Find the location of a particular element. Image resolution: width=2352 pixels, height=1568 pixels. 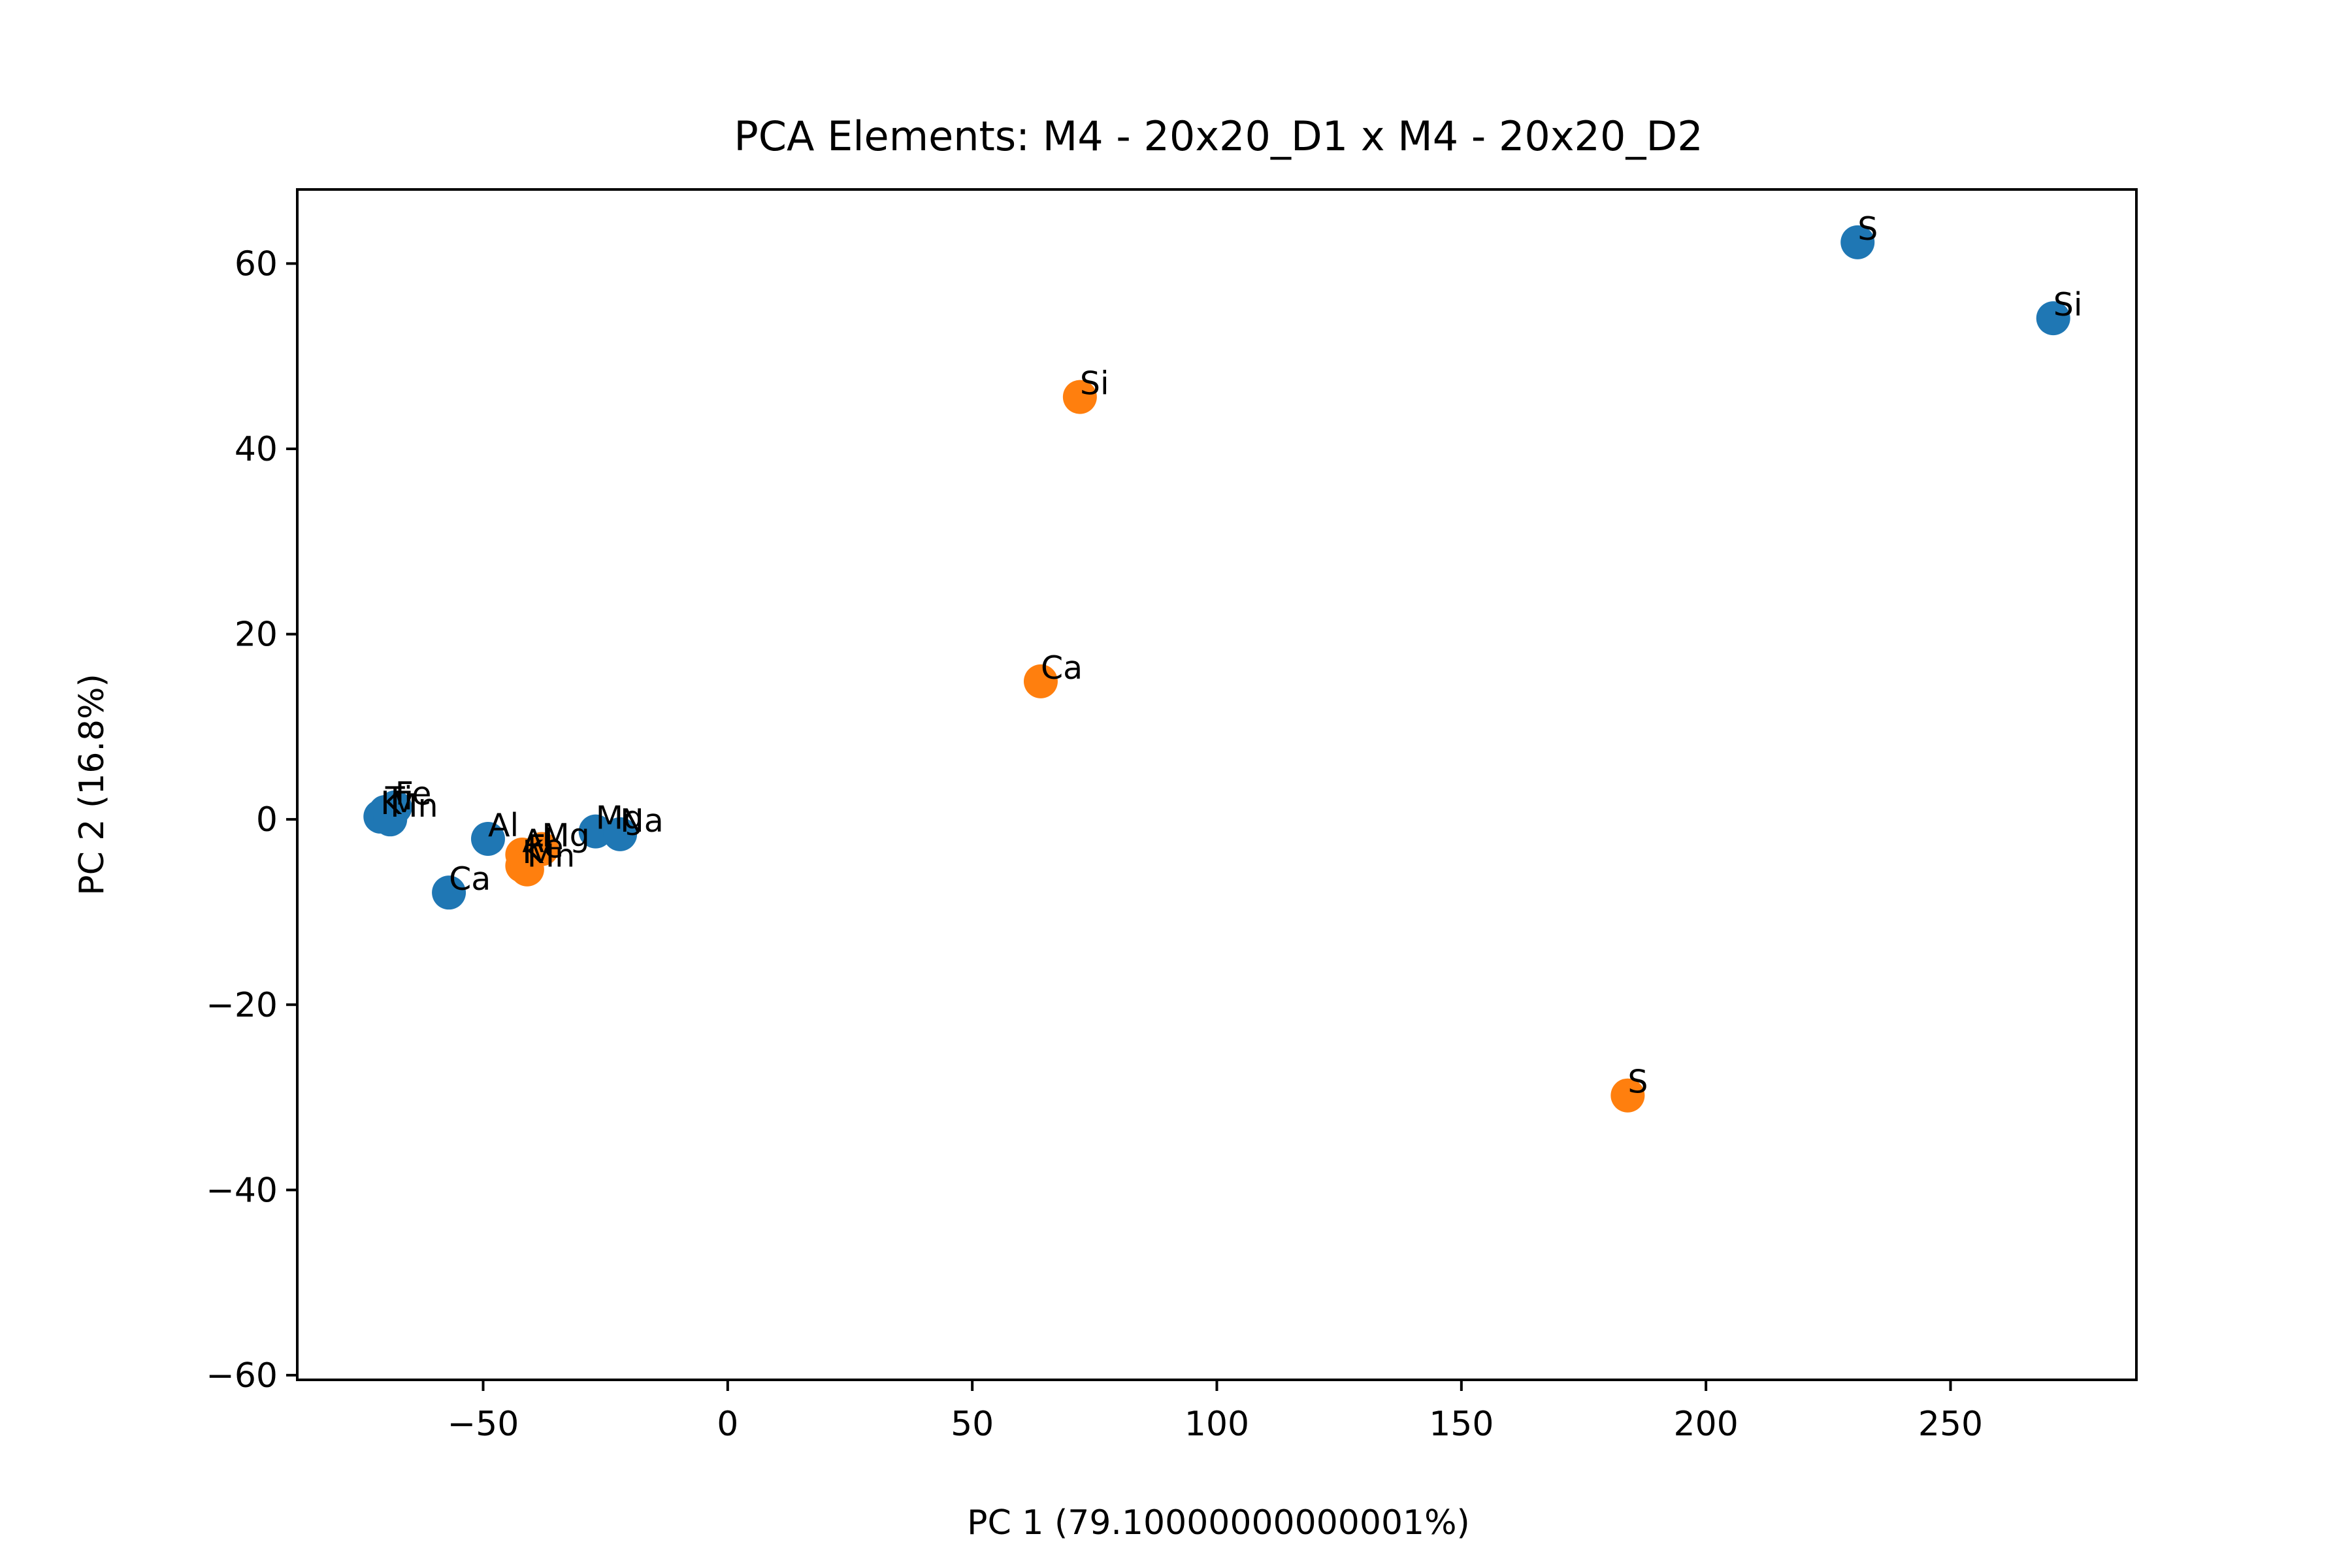

y-tick-label: −40 is located at coordinates (242, 1190).